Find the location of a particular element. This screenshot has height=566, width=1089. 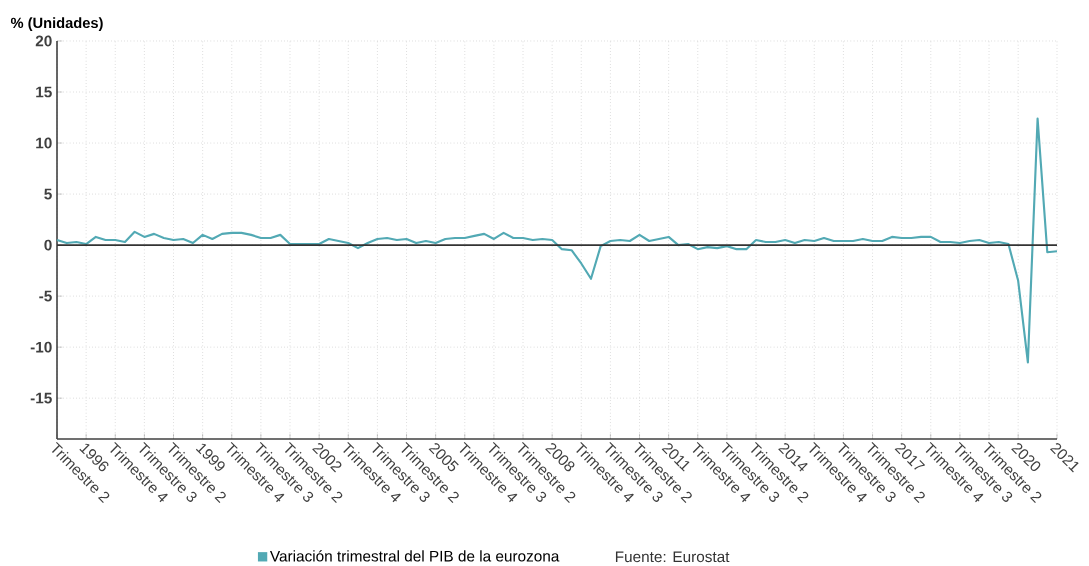

source-note: Fuente: Eurostat is located at coordinates (672, 557).